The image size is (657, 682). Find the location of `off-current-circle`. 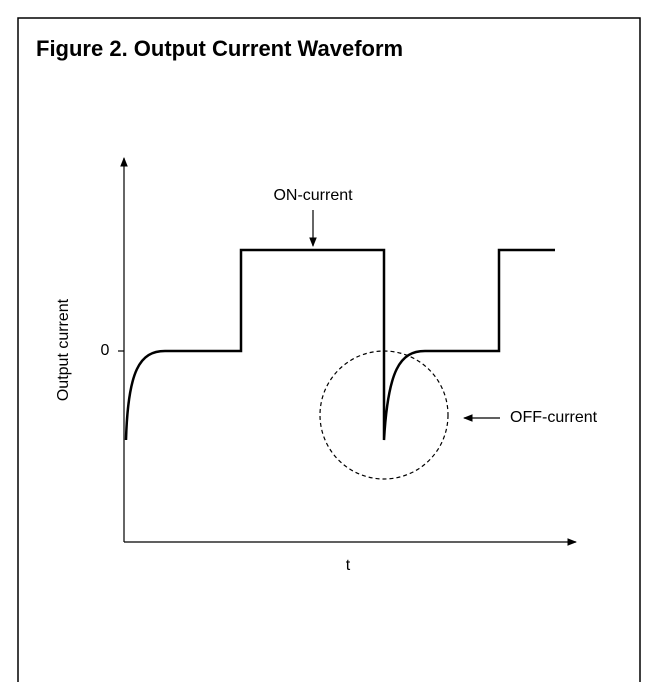

off-current-circle is located at coordinates (384, 415).